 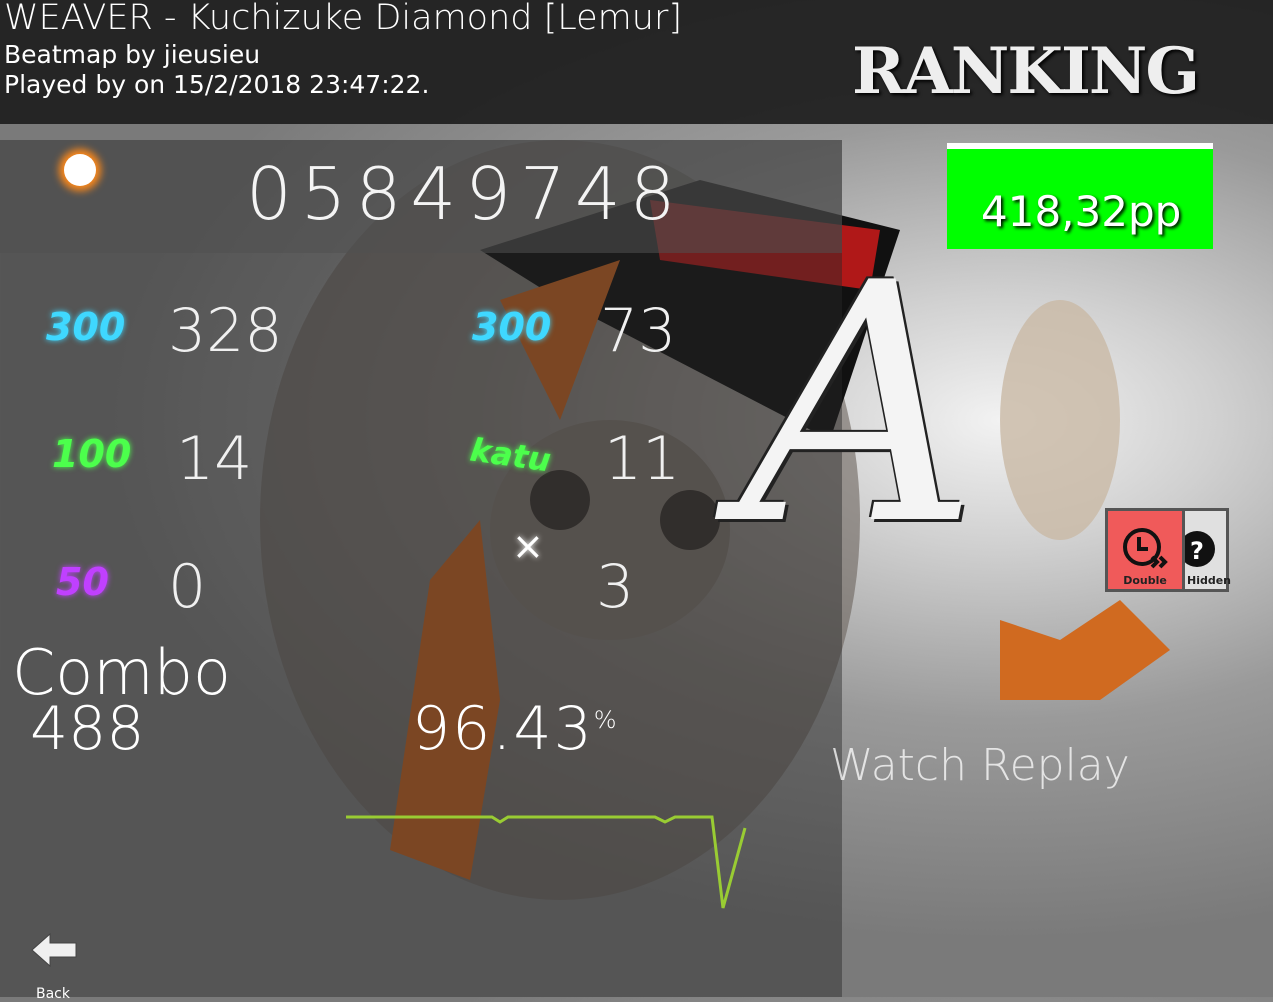 I want to click on hidden-icon: ?, so click(x=1197, y=549).